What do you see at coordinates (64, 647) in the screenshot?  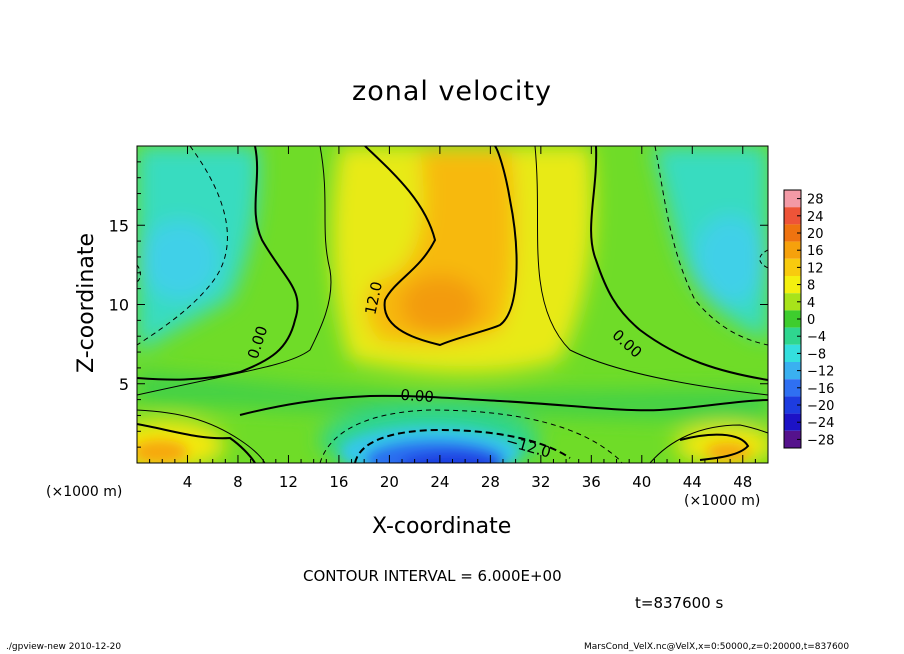 I see `footer-left: ./gpview-new 2010-12-20` at bounding box center [64, 647].